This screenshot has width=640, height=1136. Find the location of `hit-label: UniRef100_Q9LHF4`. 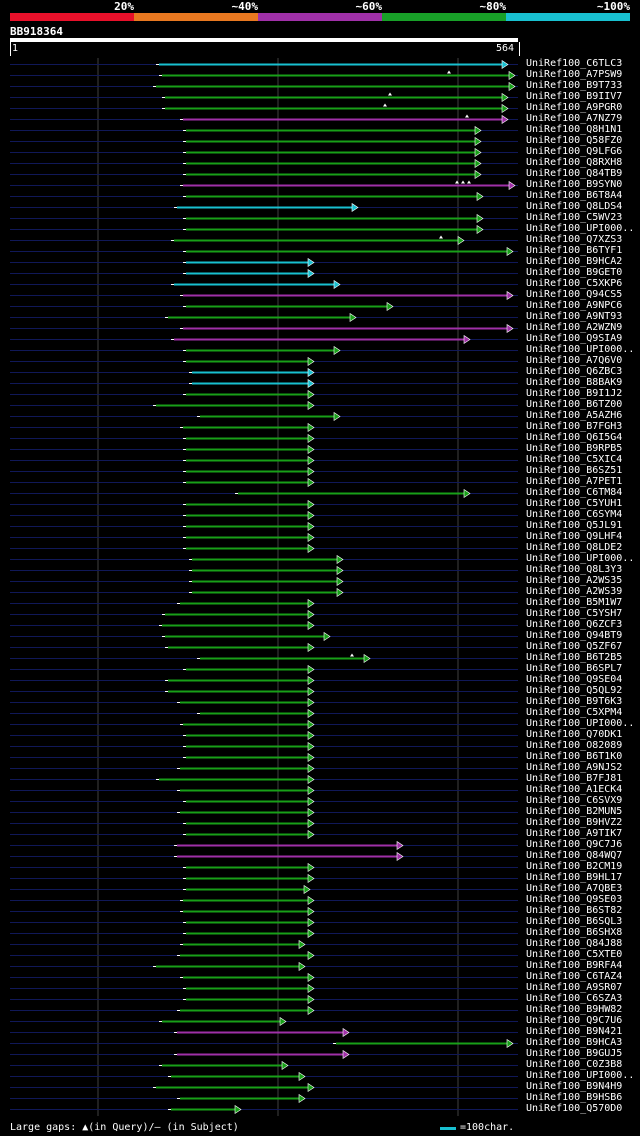

hit-label: UniRef100_Q9LHF4 is located at coordinates (574, 536).